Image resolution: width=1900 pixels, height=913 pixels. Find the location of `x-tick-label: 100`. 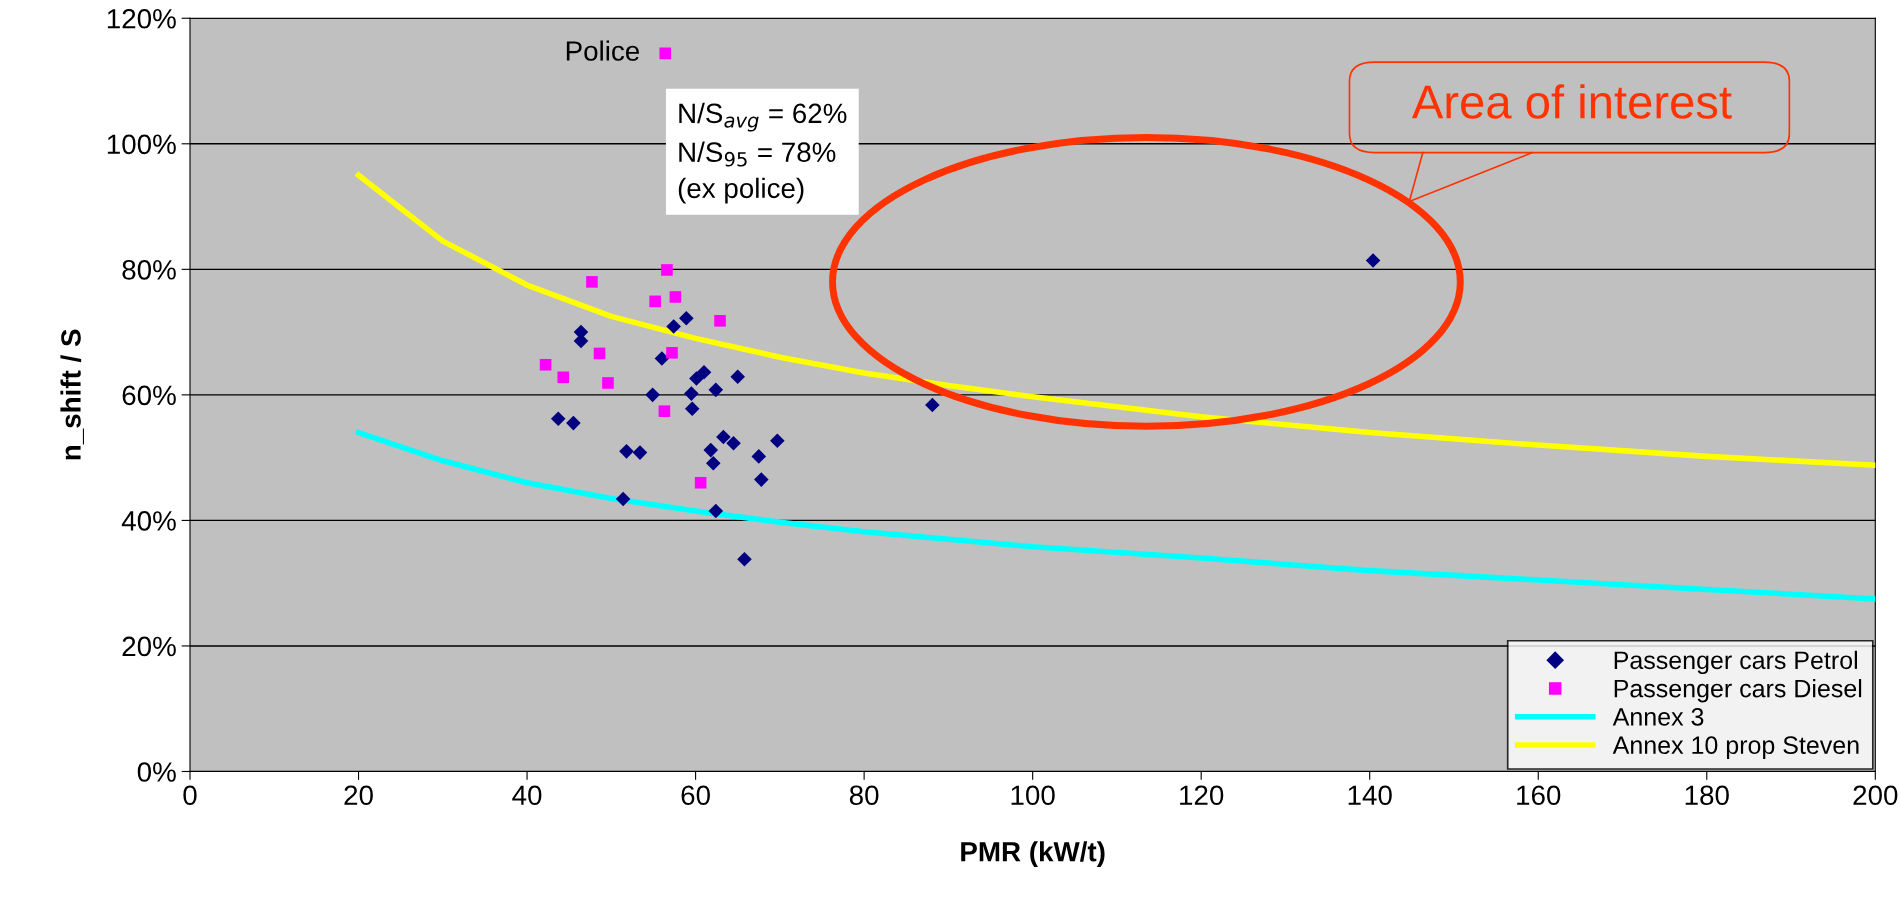

x-tick-label: 100 is located at coordinates (1033, 795).